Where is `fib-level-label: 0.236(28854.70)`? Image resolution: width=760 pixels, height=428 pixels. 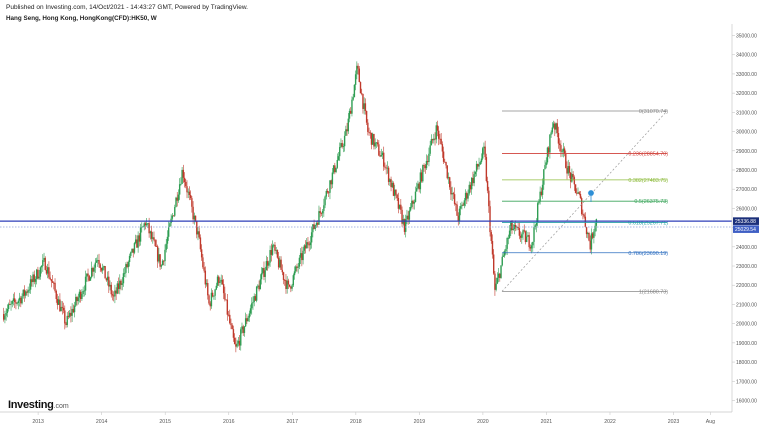
fib-level-label: 0.236(28854.70) is located at coordinates (648, 155).